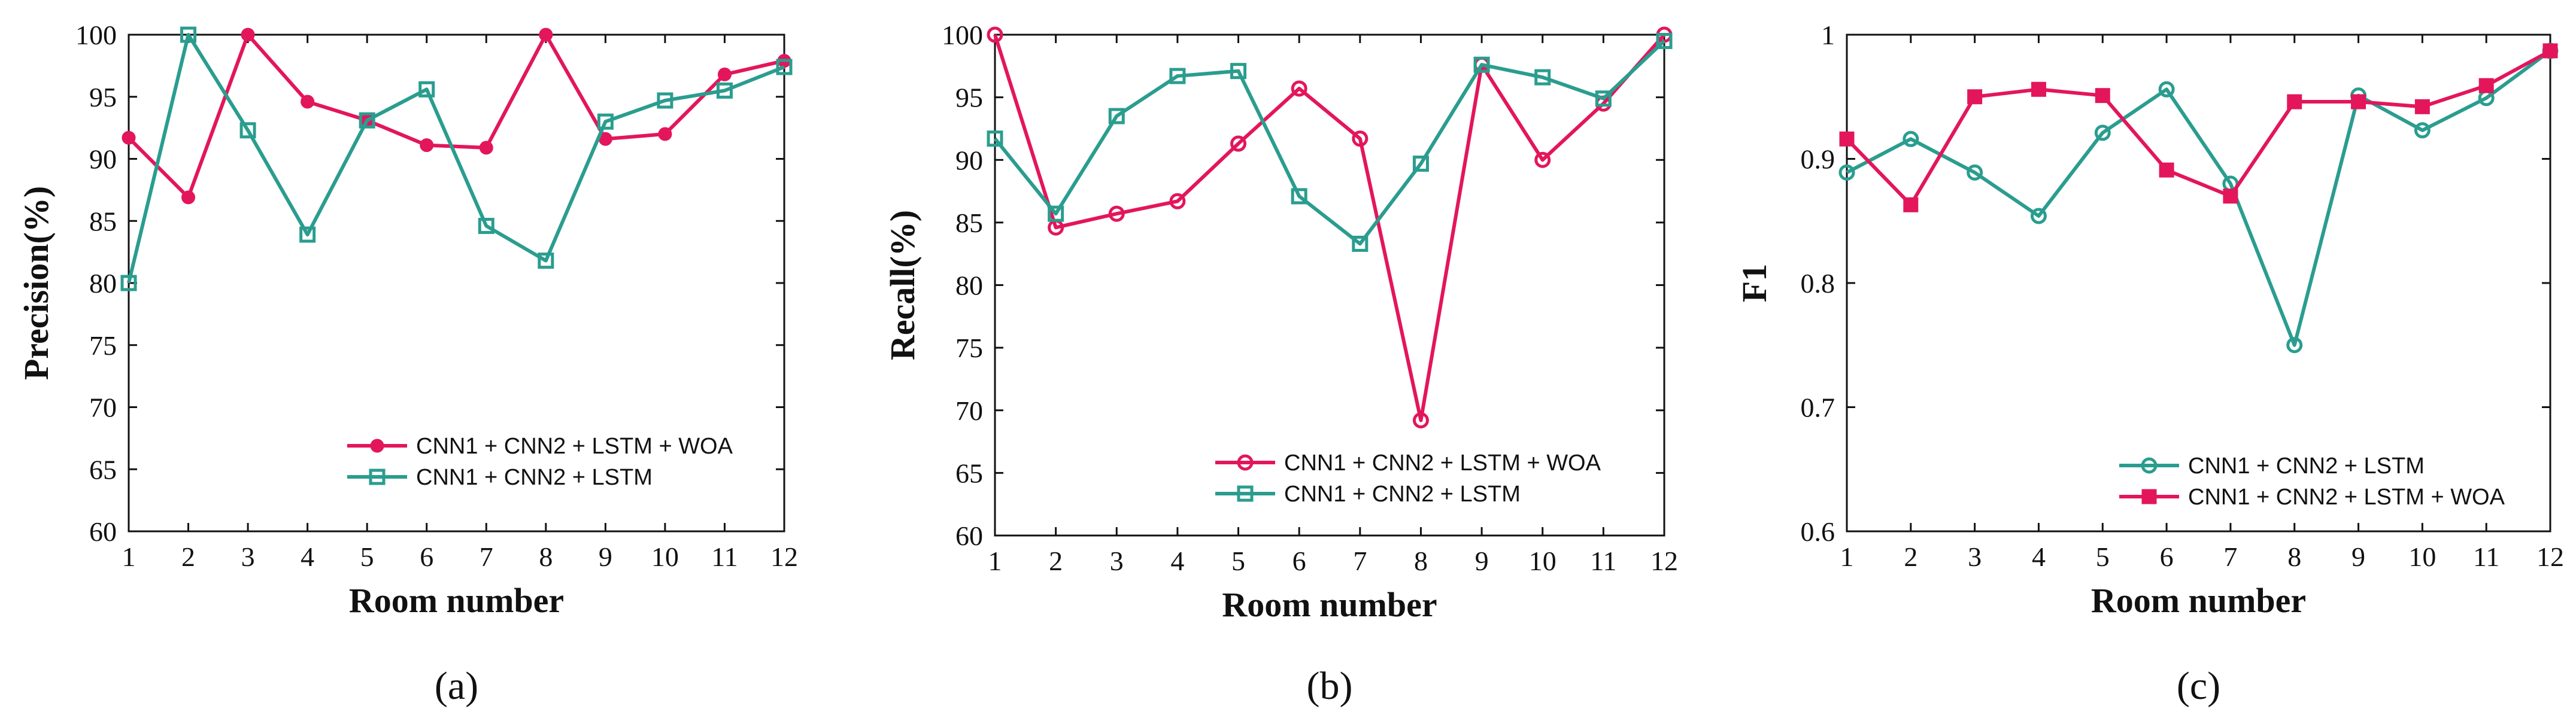  What do you see at coordinates (456, 686) in the screenshot?
I see `panel-label: (a)` at bounding box center [456, 686].